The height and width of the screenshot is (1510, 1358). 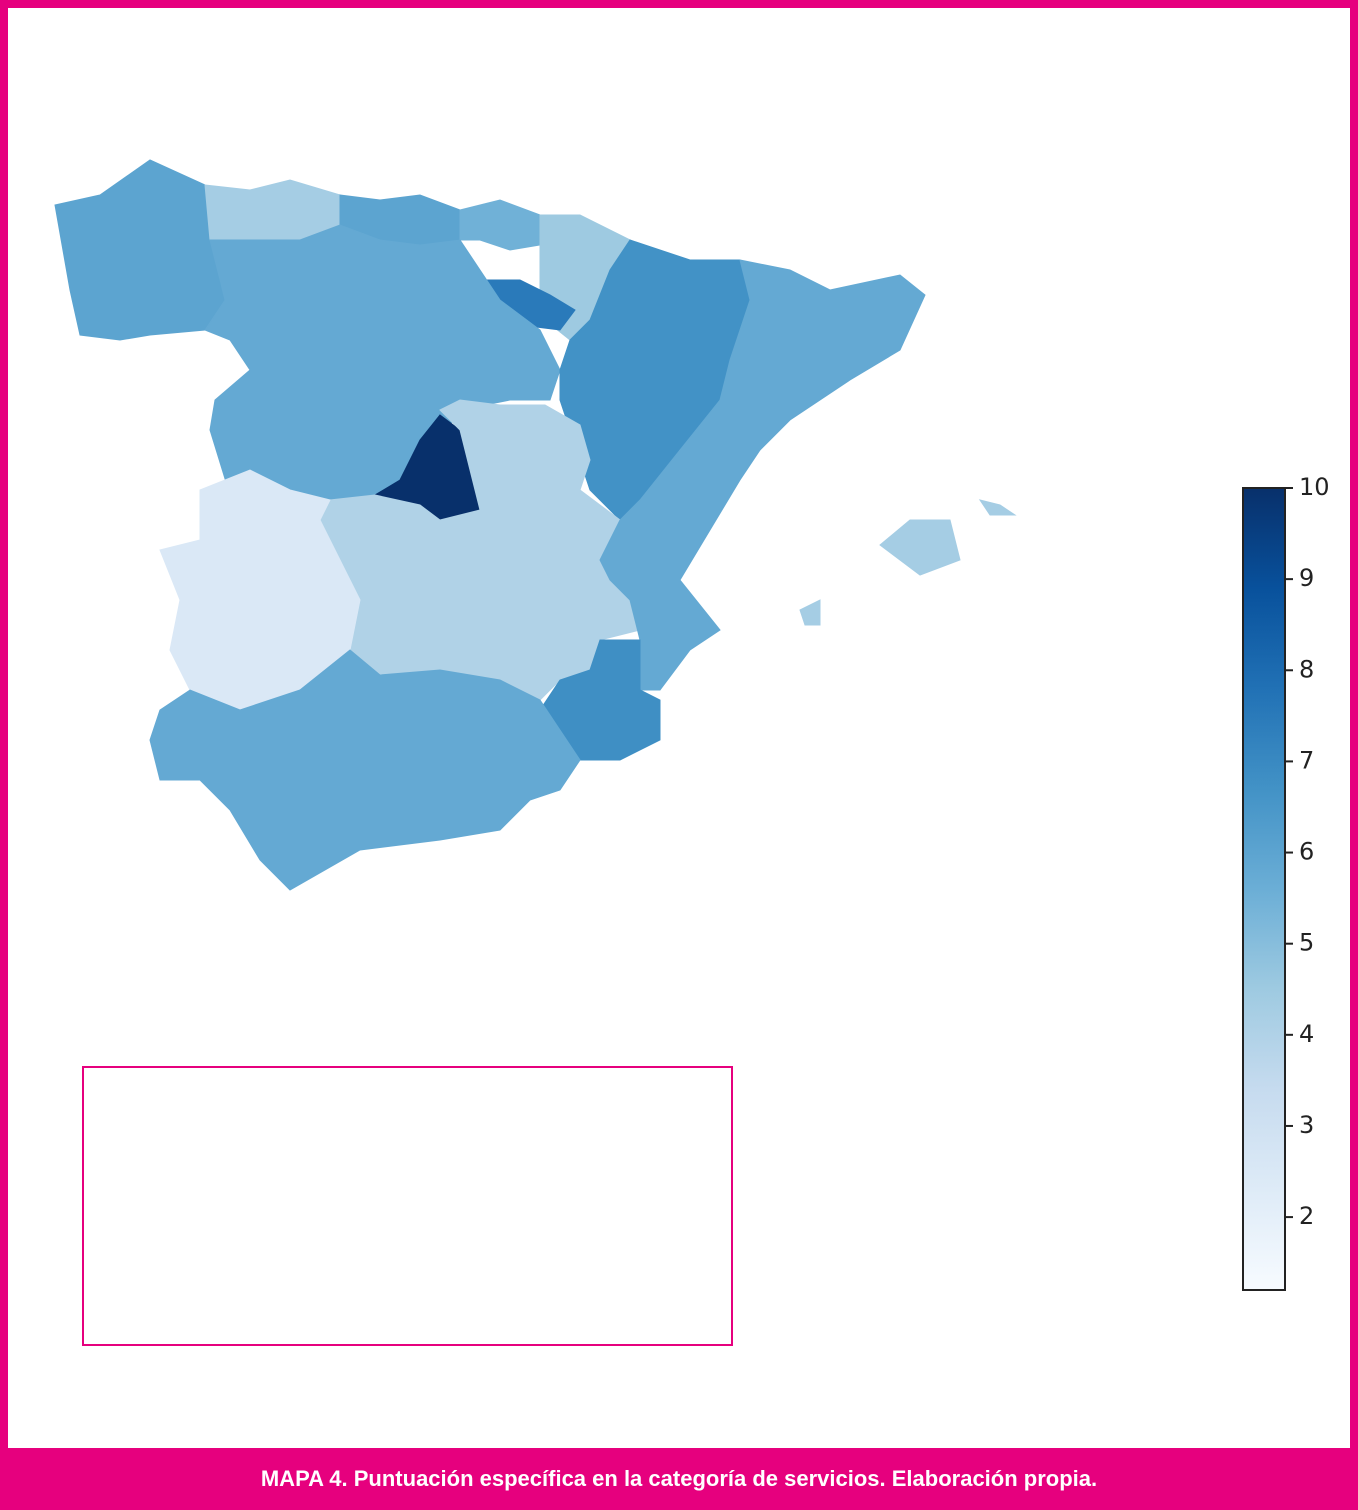 What do you see at coordinates (1306, 1216) in the screenshot?
I see `colorbar-tick-label: 2` at bounding box center [1306, 1216].